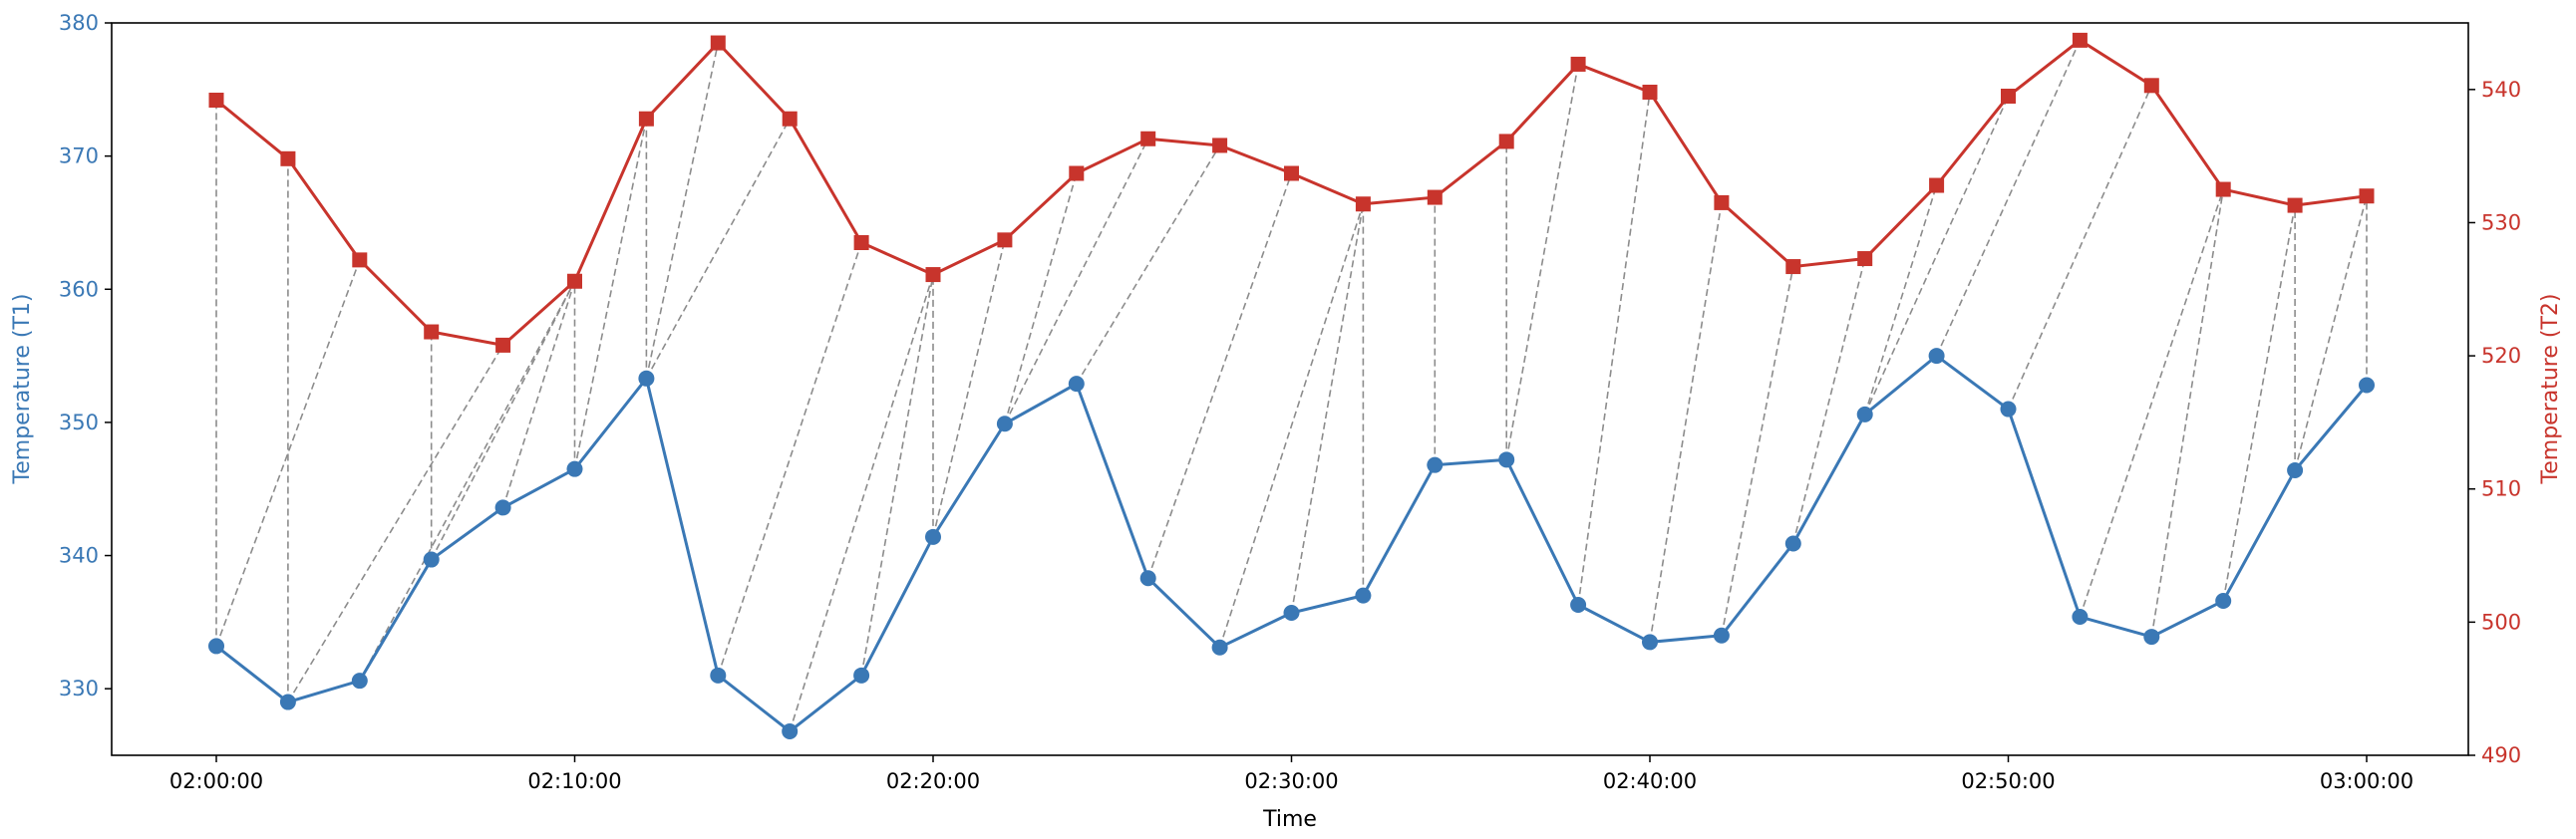 Image resolution: width=2576 pixels, height=839 pixels. I want to click on x-tick-label: 02:40:00, so click(1650, 781).